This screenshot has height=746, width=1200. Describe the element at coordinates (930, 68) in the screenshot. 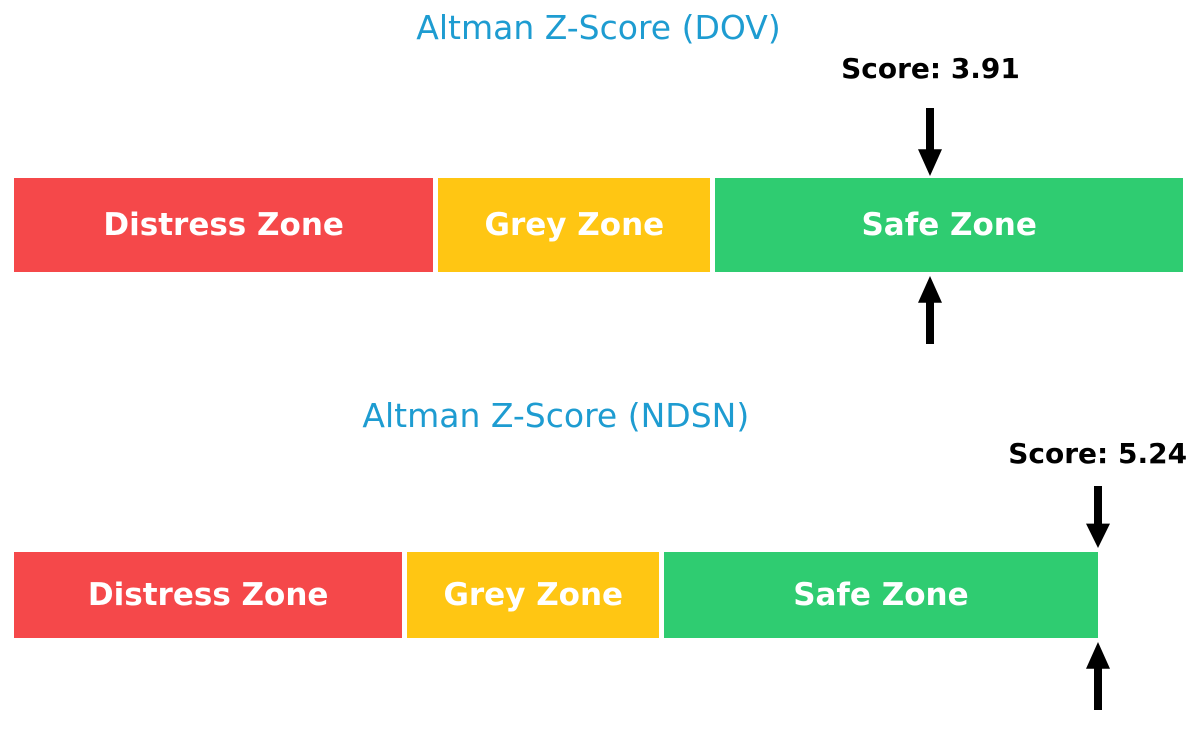

I see `score-label: Score: 3.91` at that location.